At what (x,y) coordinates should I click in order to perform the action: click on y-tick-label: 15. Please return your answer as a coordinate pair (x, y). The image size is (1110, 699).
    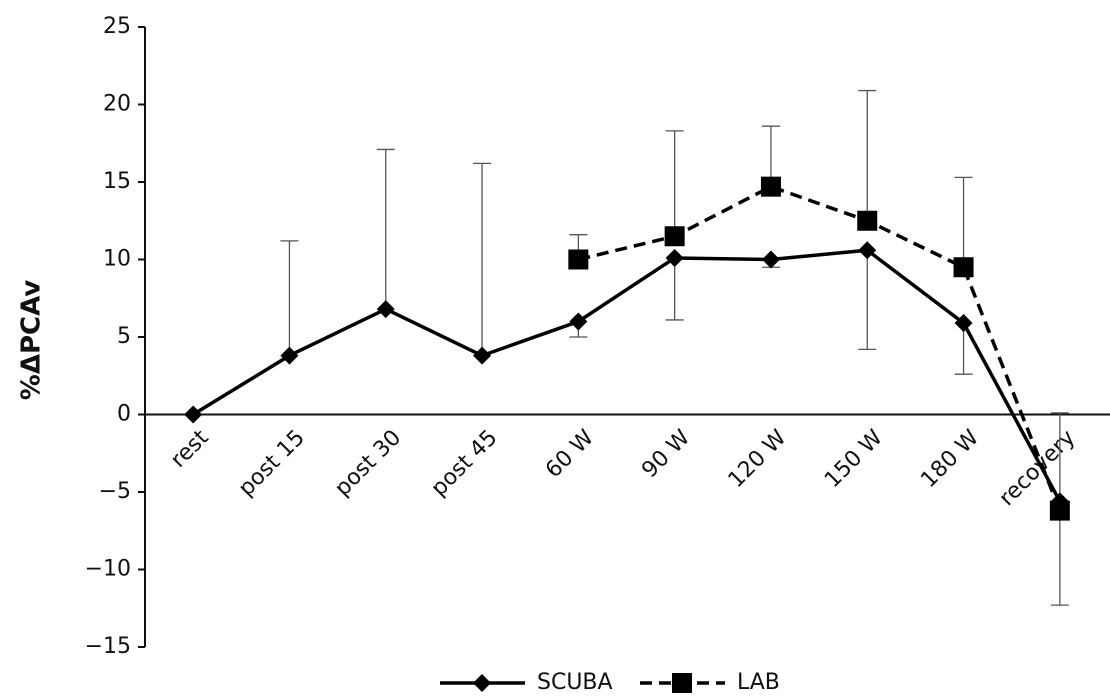
    Looking at the image, I should click on (117, 181).